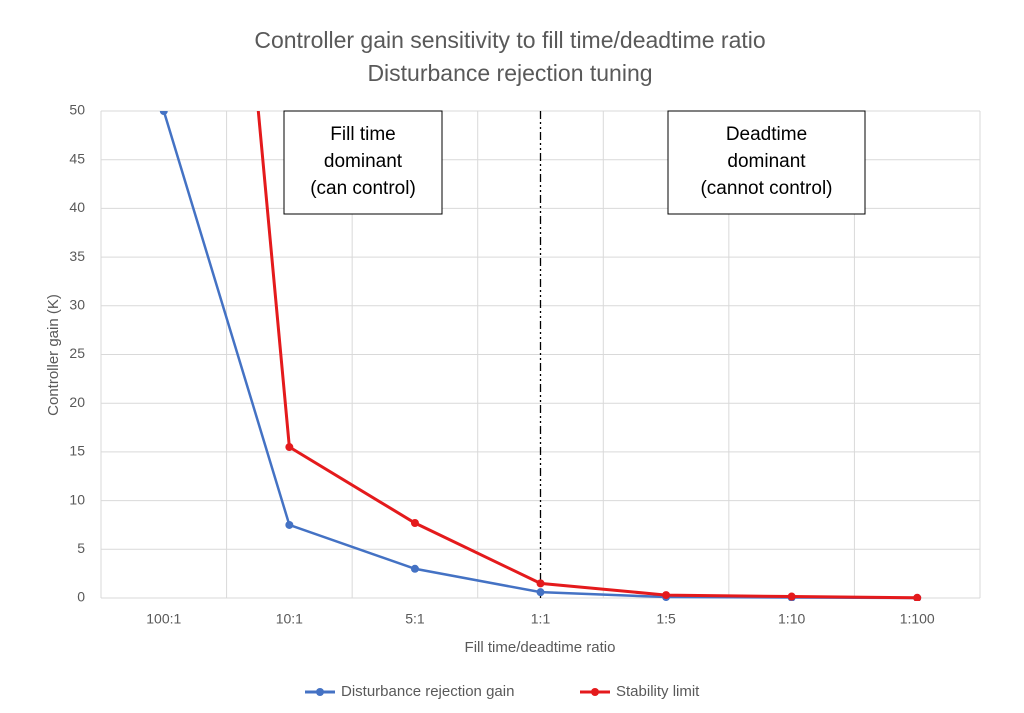 The height and width of the screenshot is (713, 1024). Describe the element at coordinates (81, 597) in the screenshot. I see `y-tick-label: 0` at that location.